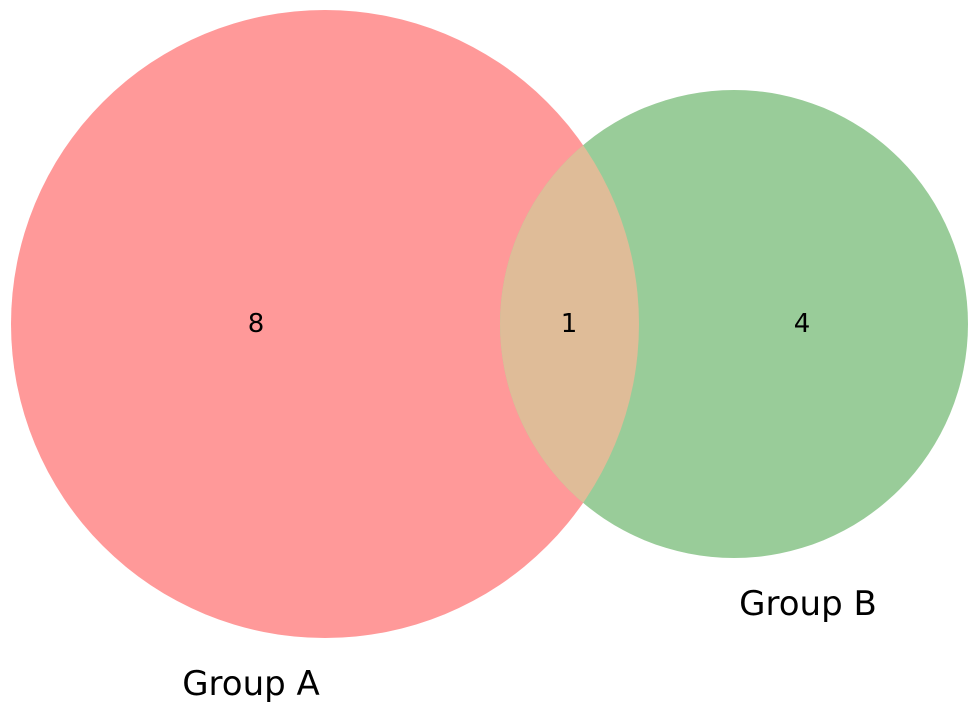  What do you see at coordinates (569, 324) in the screenshot?
I see `intersection-count: 1` at bounding box center [569, 324].